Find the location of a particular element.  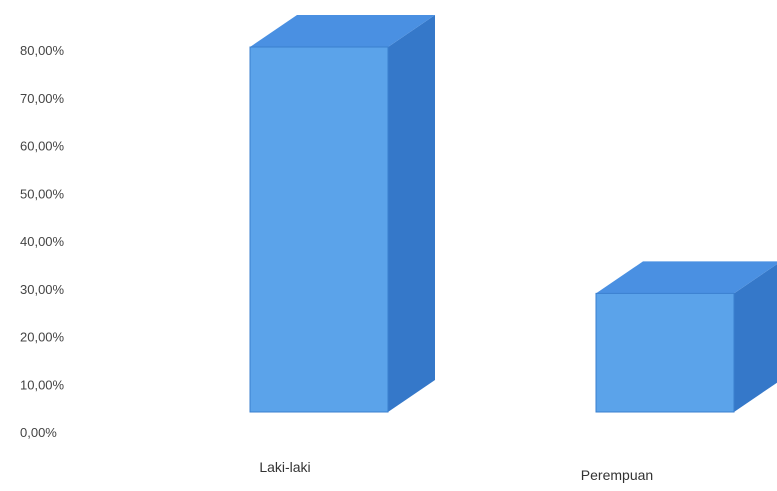

x-category-label: Laki-laki is located at coordinates (284, 467).